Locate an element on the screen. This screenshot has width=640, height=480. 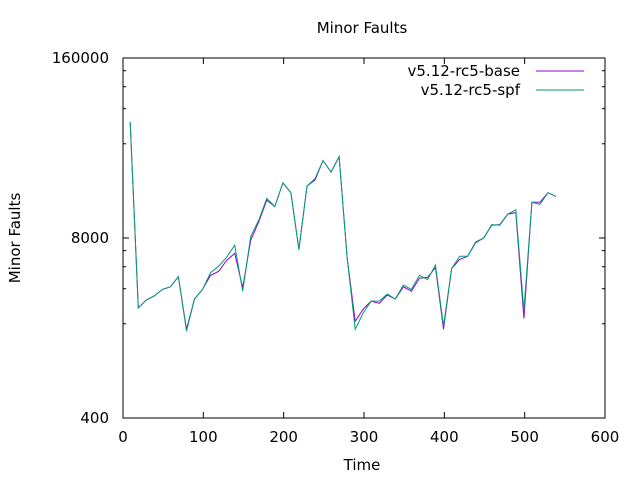
x-tick-label: 600 is located at coordinates (605, 437).